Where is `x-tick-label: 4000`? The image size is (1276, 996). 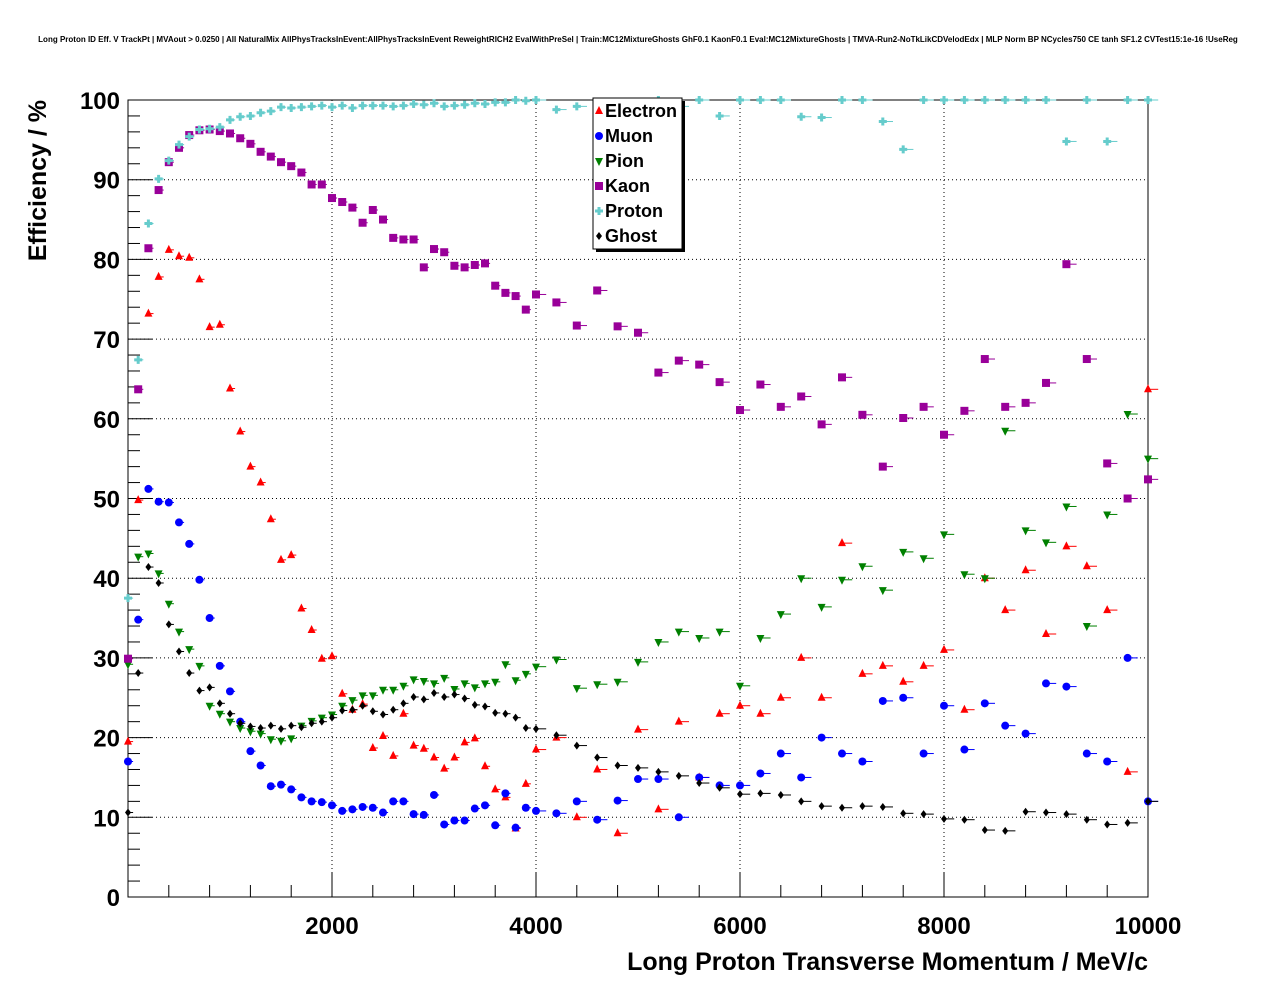
x-tick-label: 4000 is located at coordinates (535, 926).